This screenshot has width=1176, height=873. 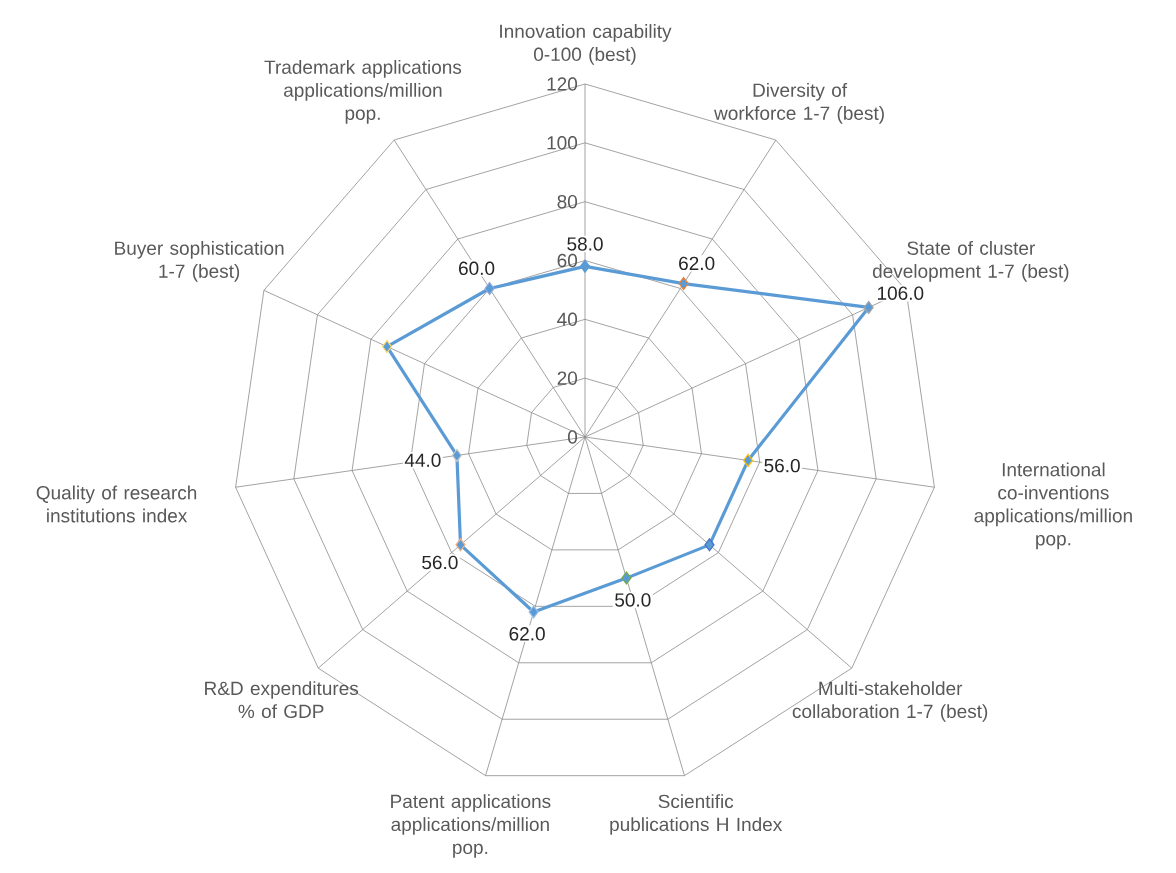 I want to click on spoke-label: Patent applications applications/million pop., so click(x=471, y=826).